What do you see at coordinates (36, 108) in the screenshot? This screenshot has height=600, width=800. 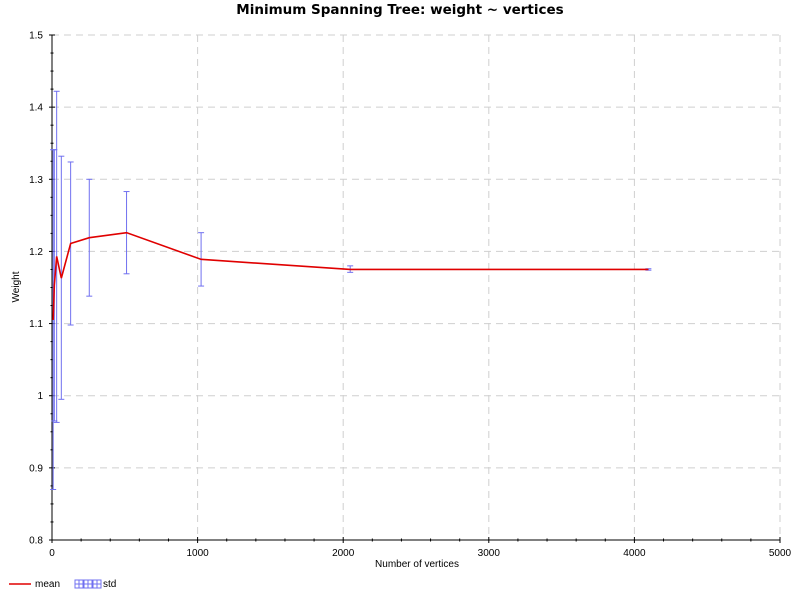 I see `y-tick-label: 1.4` at bounding box center [36, 108].